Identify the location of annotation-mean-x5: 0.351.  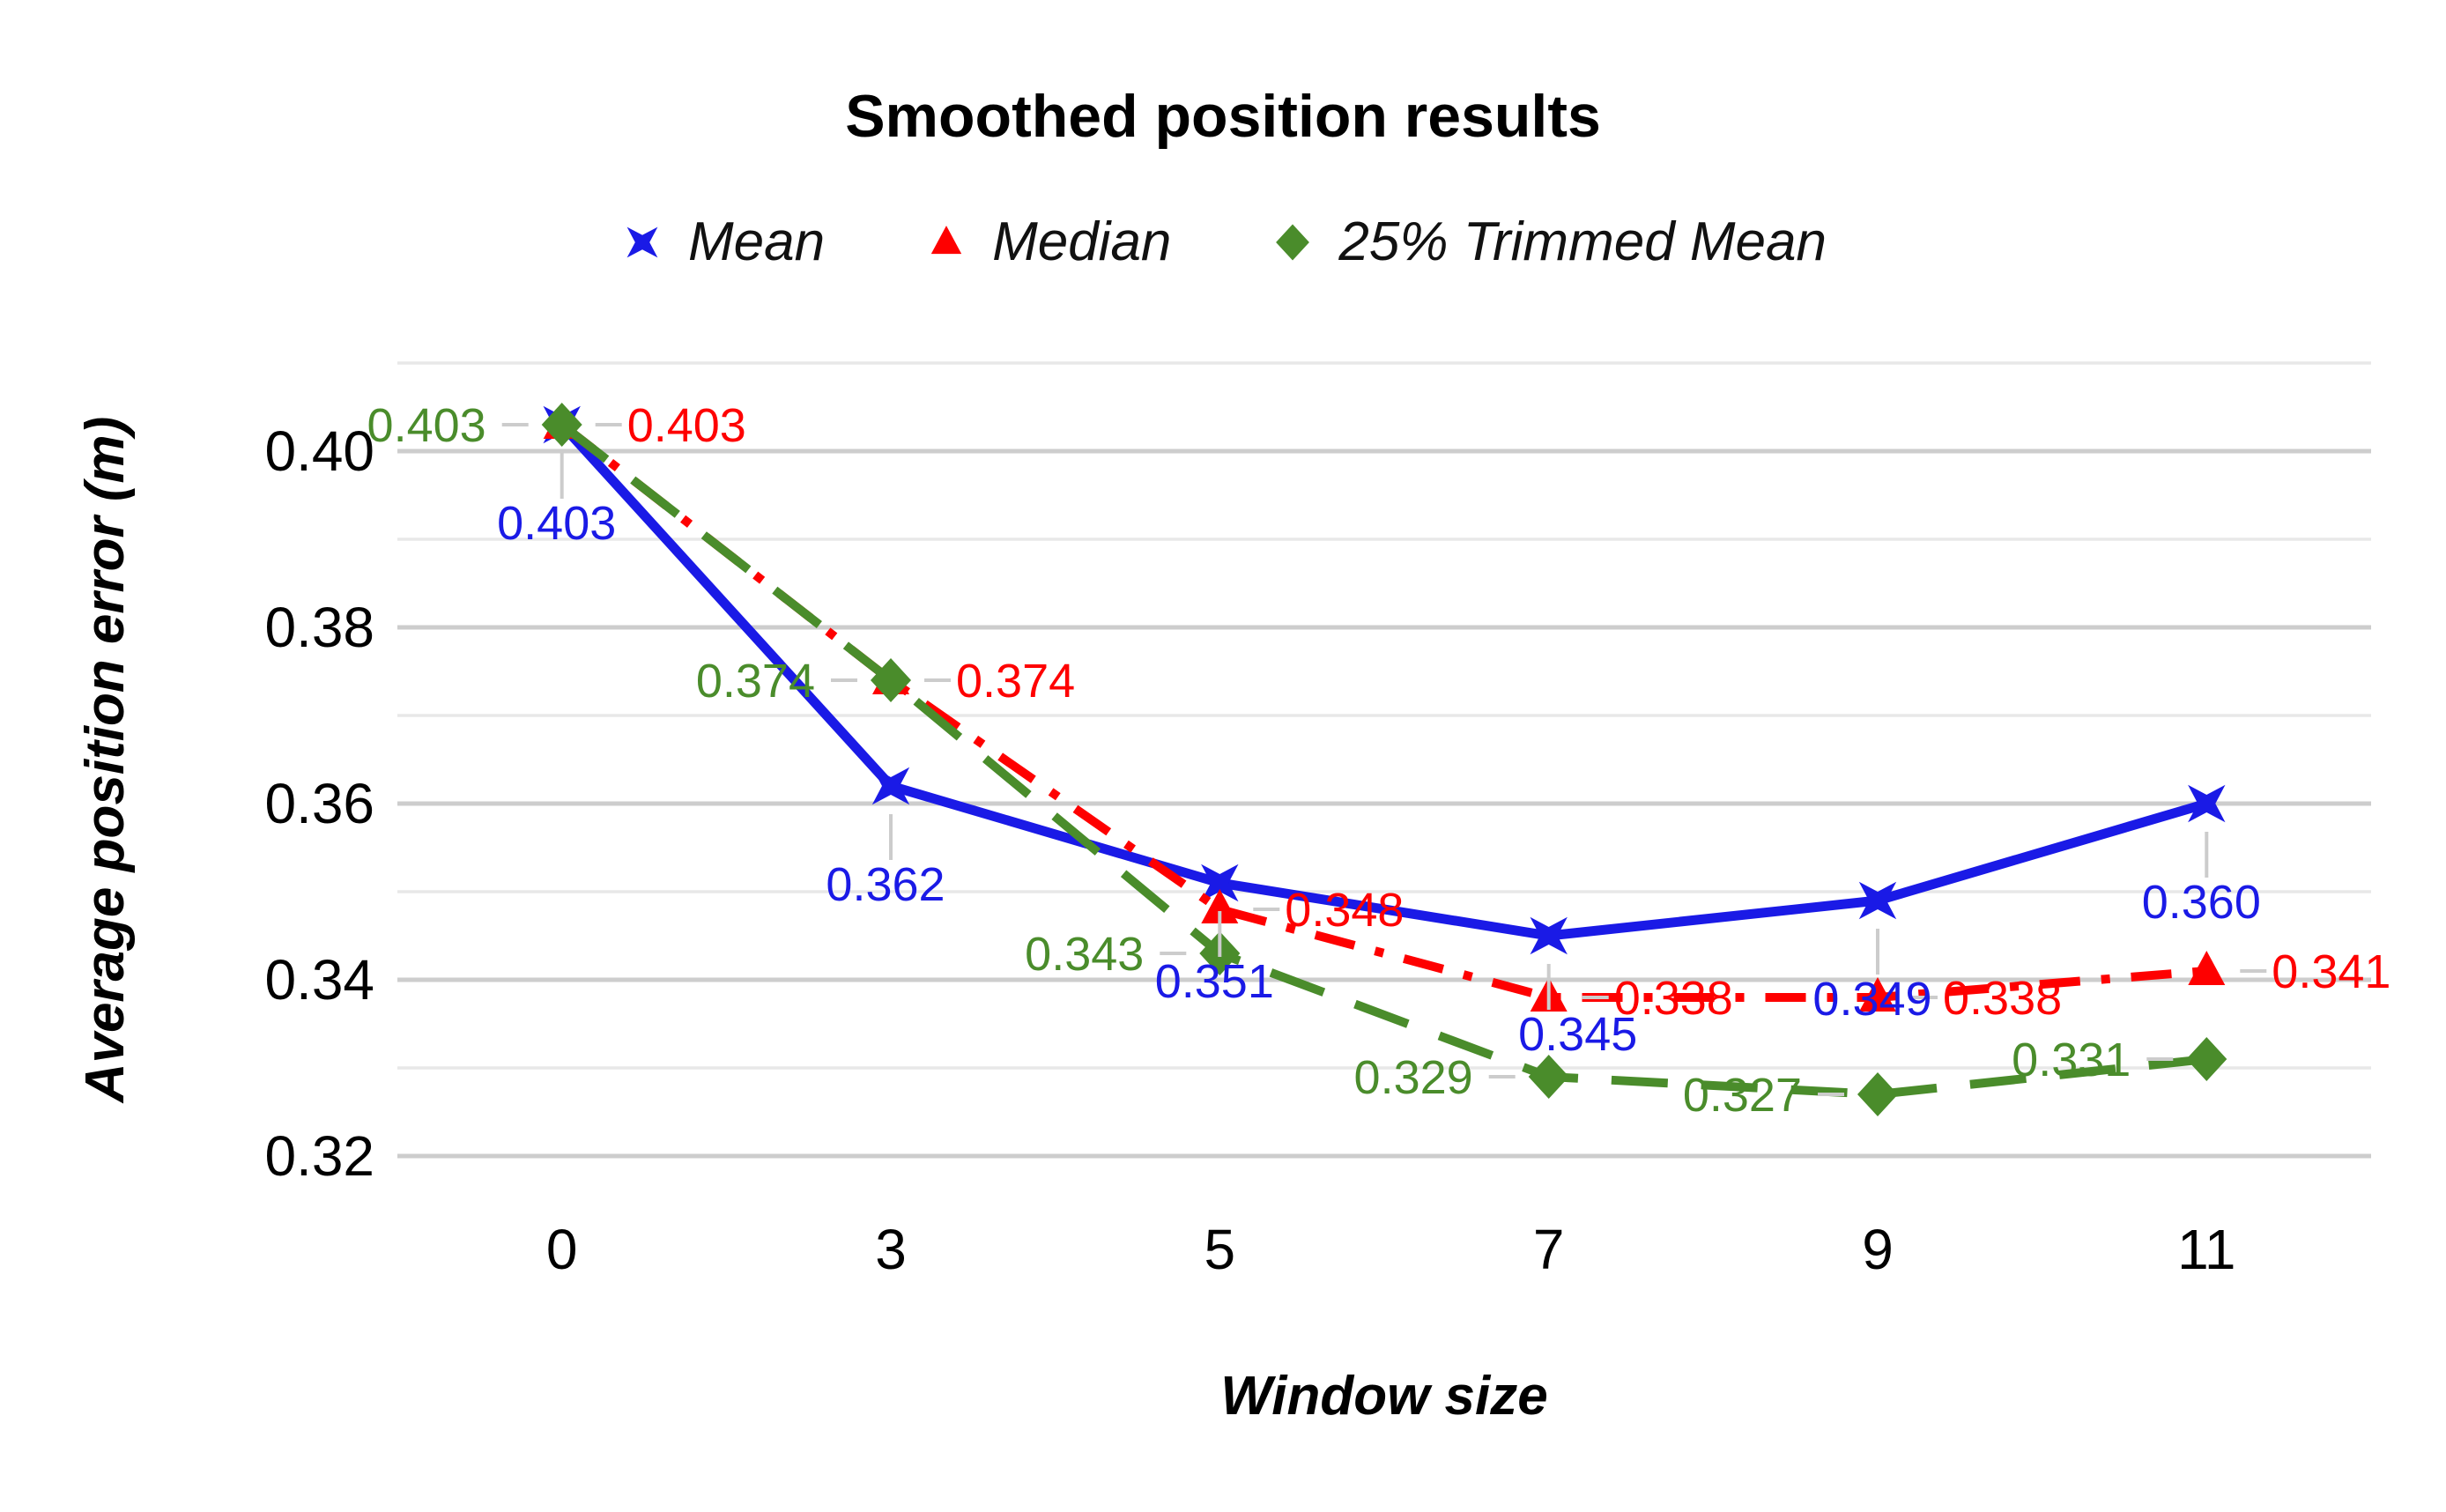
(1214, 981).